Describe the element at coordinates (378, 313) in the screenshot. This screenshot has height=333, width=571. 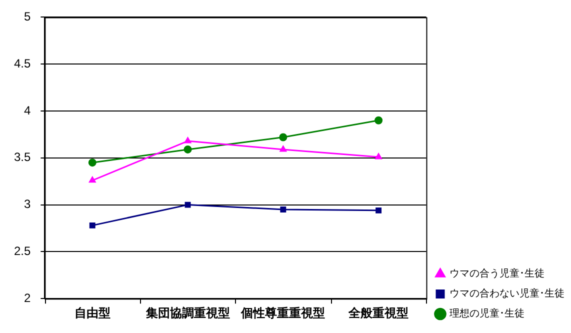
I see `x-tick-label: 全般重視型` at that location.